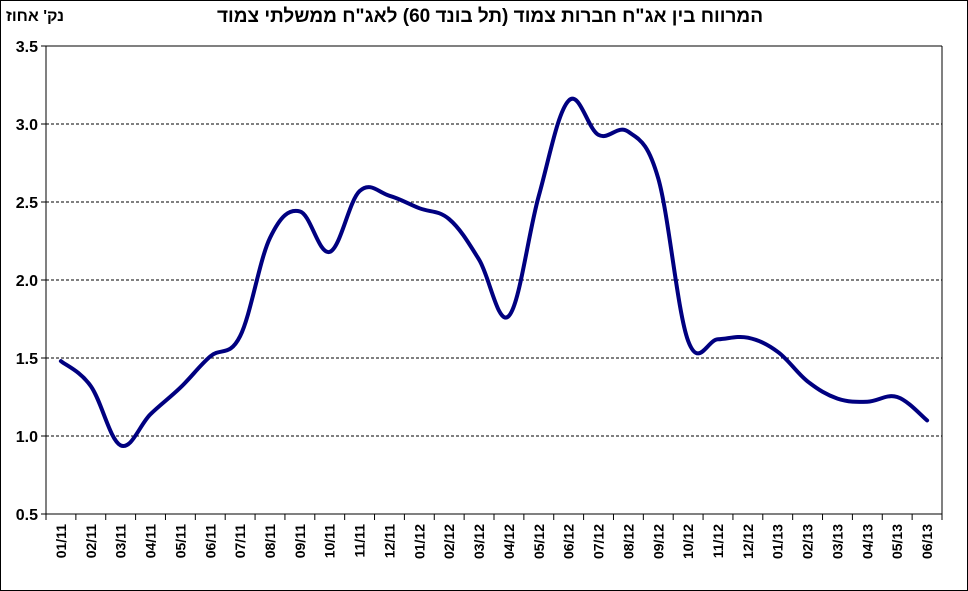 The image size is (968, 591). What do you see at coordinates (270, 541) in the screenshot?
I see `x-tick-label: 08/11` at bounding box center [270, 541].